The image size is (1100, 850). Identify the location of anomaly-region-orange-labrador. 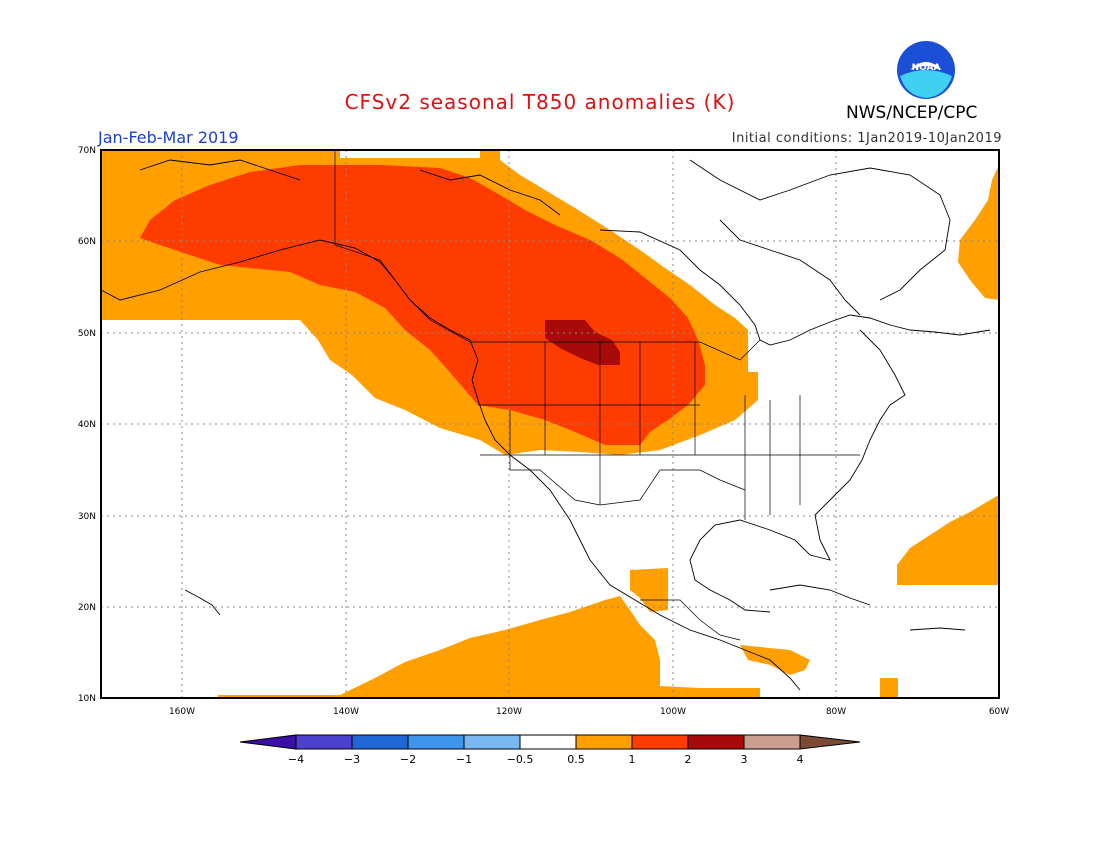
(978, 232).